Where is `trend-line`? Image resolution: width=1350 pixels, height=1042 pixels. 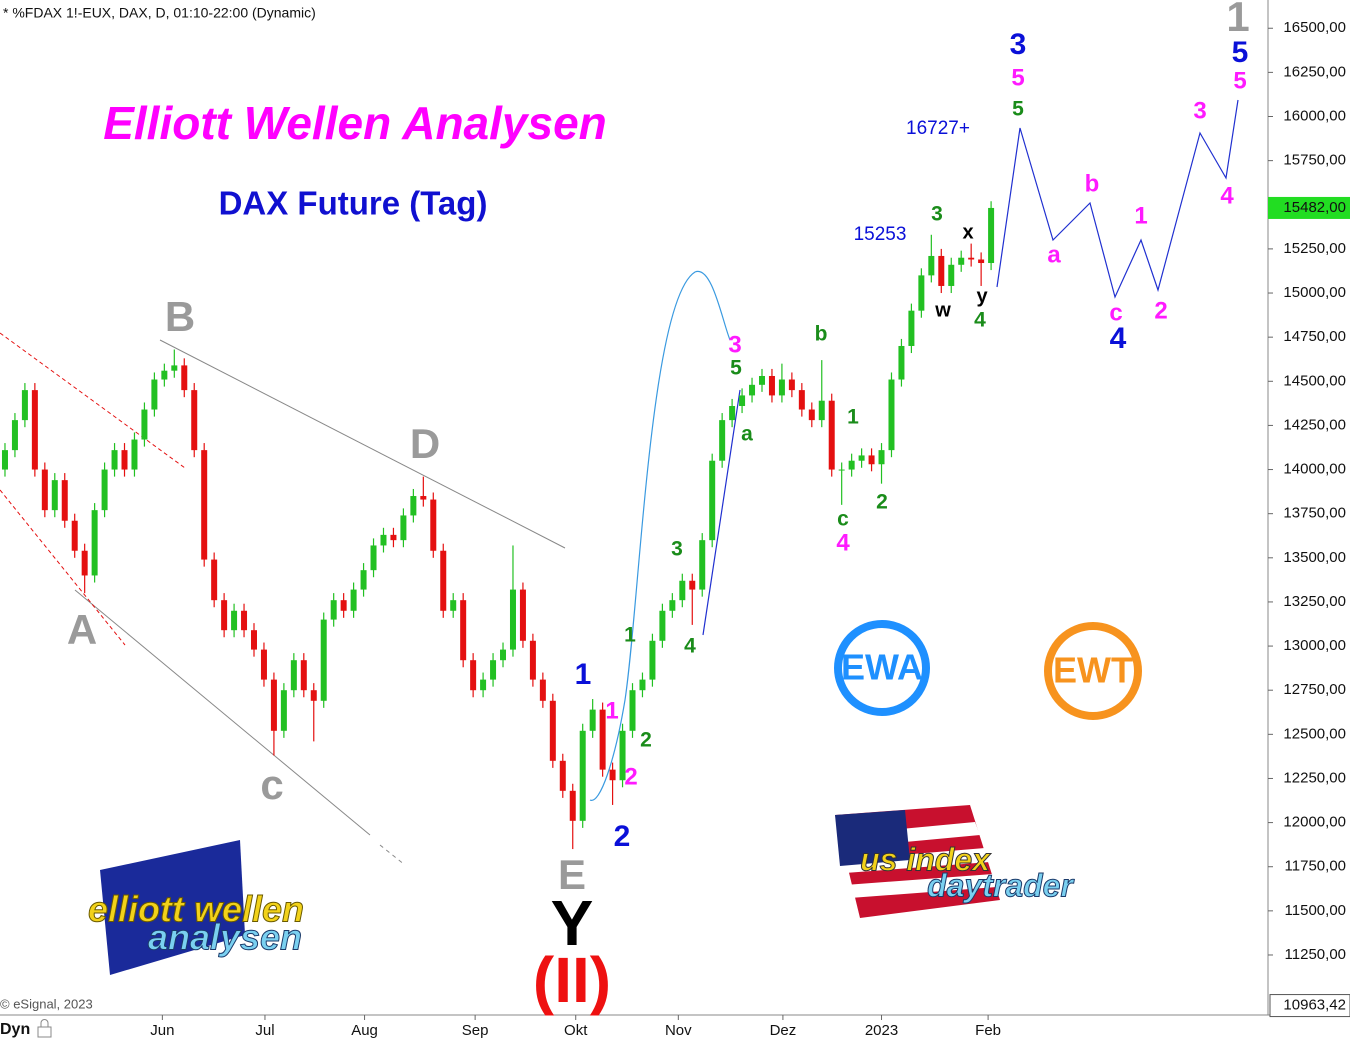 trend-line is located at coordinates (362, 444).